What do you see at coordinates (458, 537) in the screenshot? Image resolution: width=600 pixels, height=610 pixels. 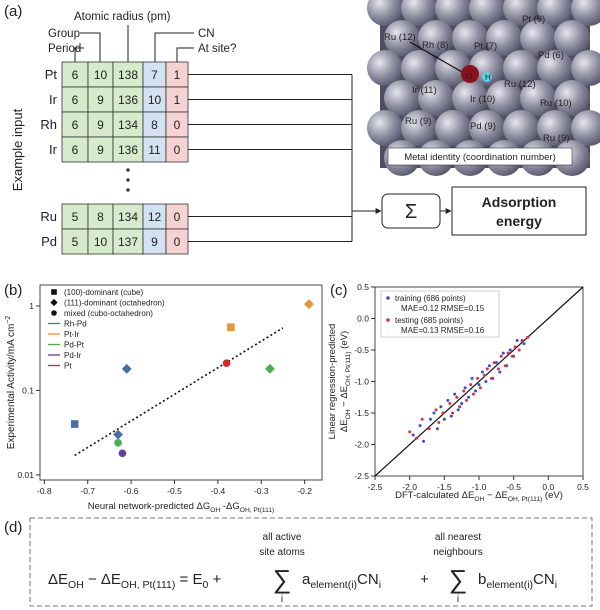 I see `sum-note: all nearest` at bounding box center [458, 537].